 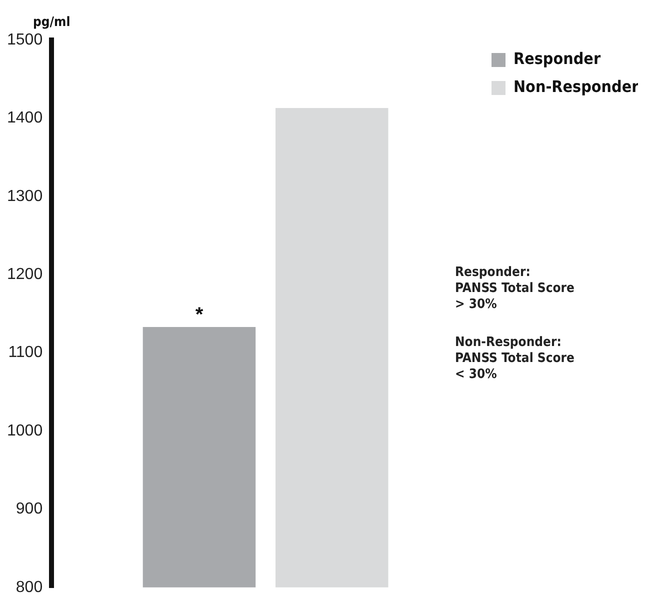 I want to click on y-tick-label: 1100, so click(x=25, y=353).